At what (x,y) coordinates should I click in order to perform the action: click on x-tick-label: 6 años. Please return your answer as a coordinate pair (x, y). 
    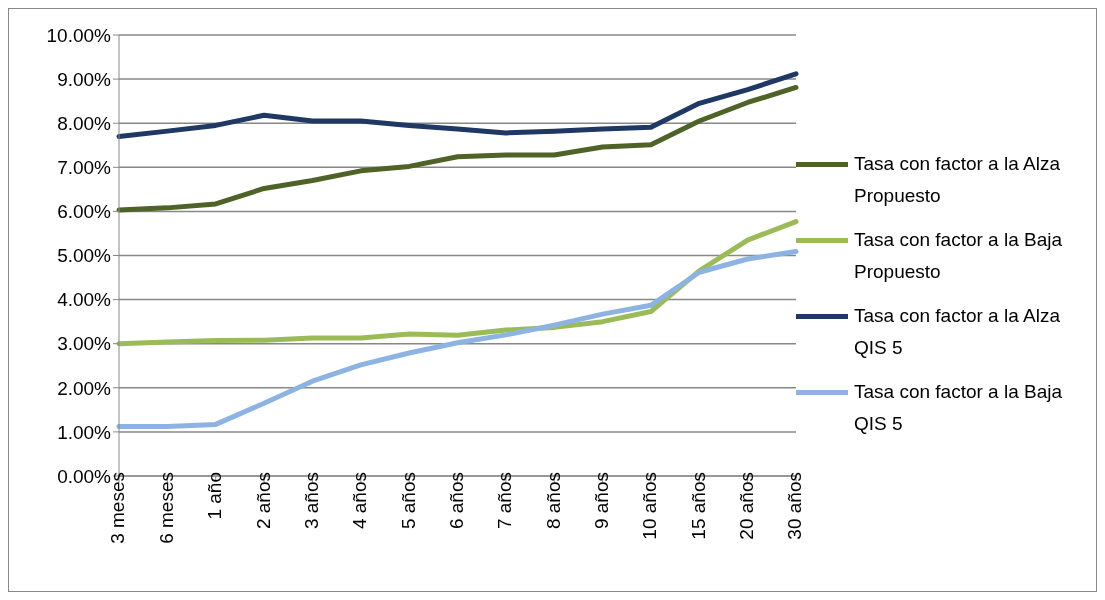
    Looking at the image, I should click on (456, 501).